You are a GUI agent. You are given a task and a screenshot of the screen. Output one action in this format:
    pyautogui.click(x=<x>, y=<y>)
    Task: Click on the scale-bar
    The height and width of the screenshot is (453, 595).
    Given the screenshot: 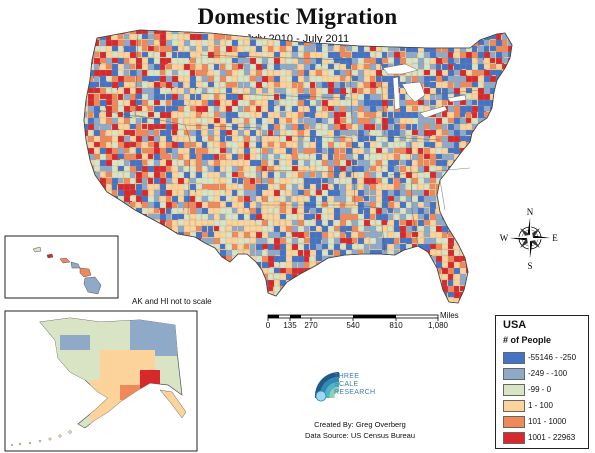 What is the action you would take?
    pyautogui.click(x=353, y=317)
    